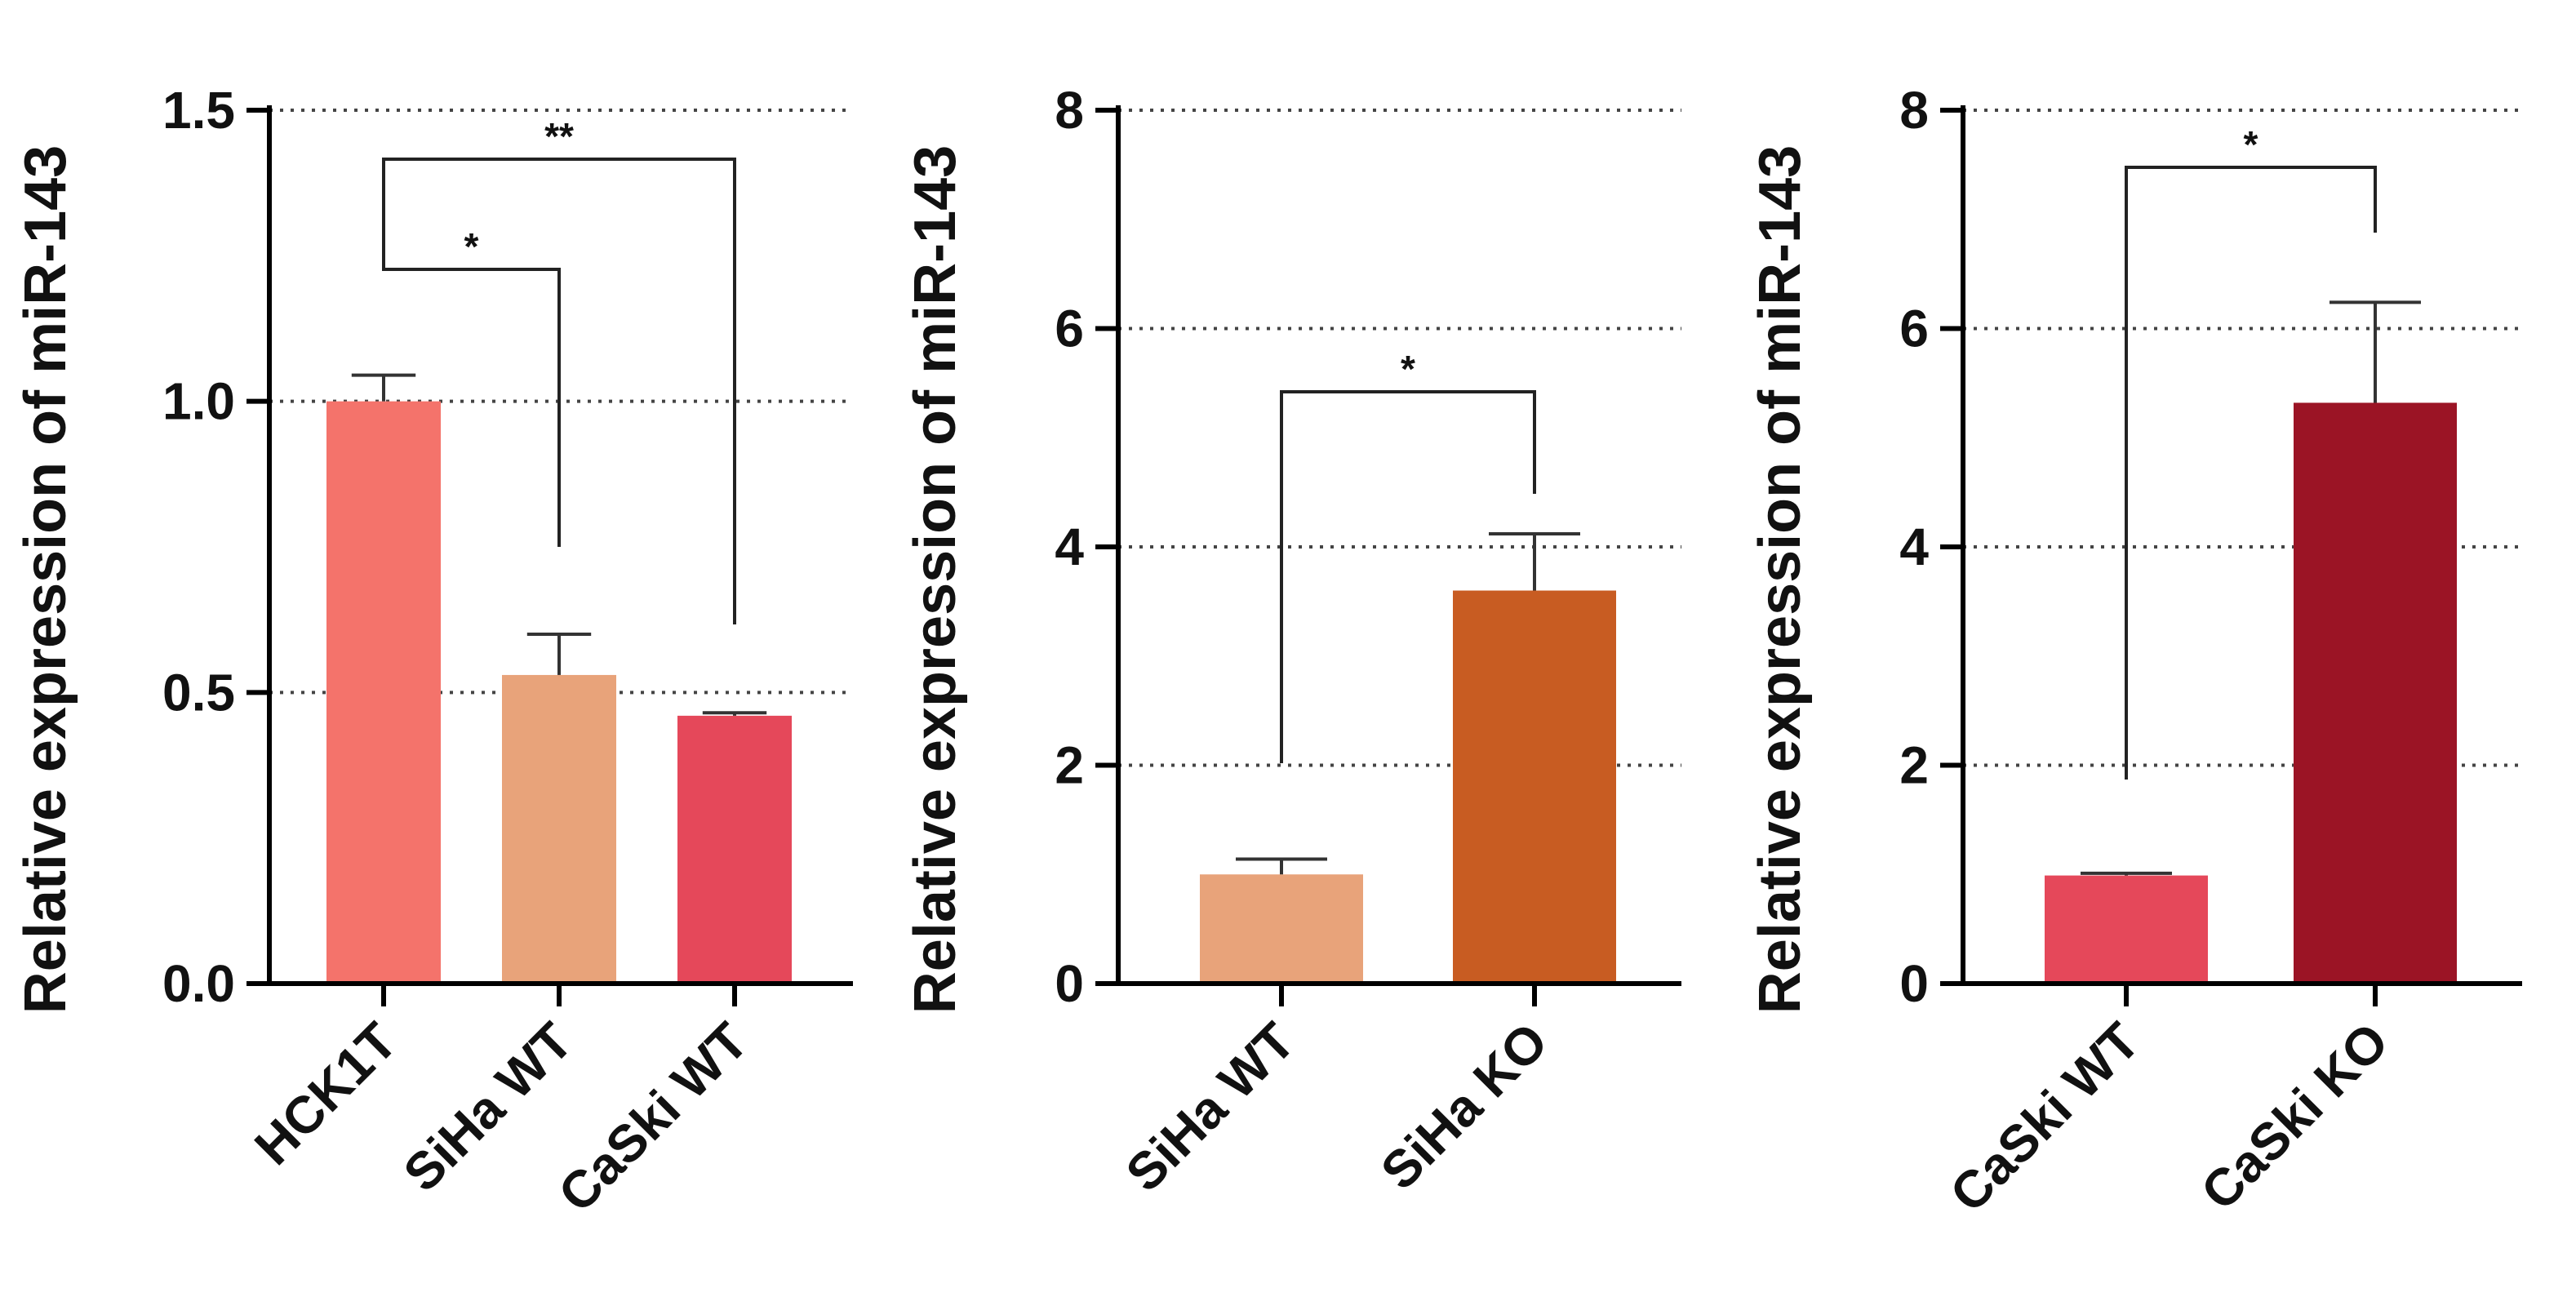 This screenshot has height=1306, width=2576. Describe the element at coordinates (1464, 1106) in the screenshot. I see `category-label: SiHa KO` at that location.